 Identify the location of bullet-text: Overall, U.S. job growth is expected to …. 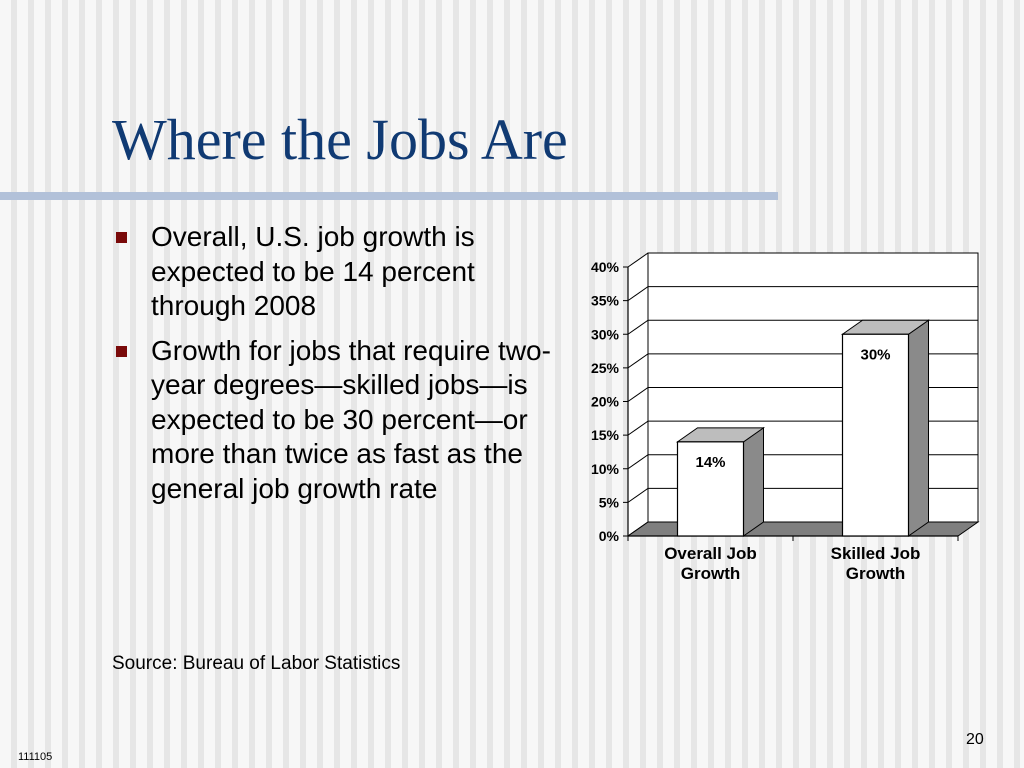
(313, 271).